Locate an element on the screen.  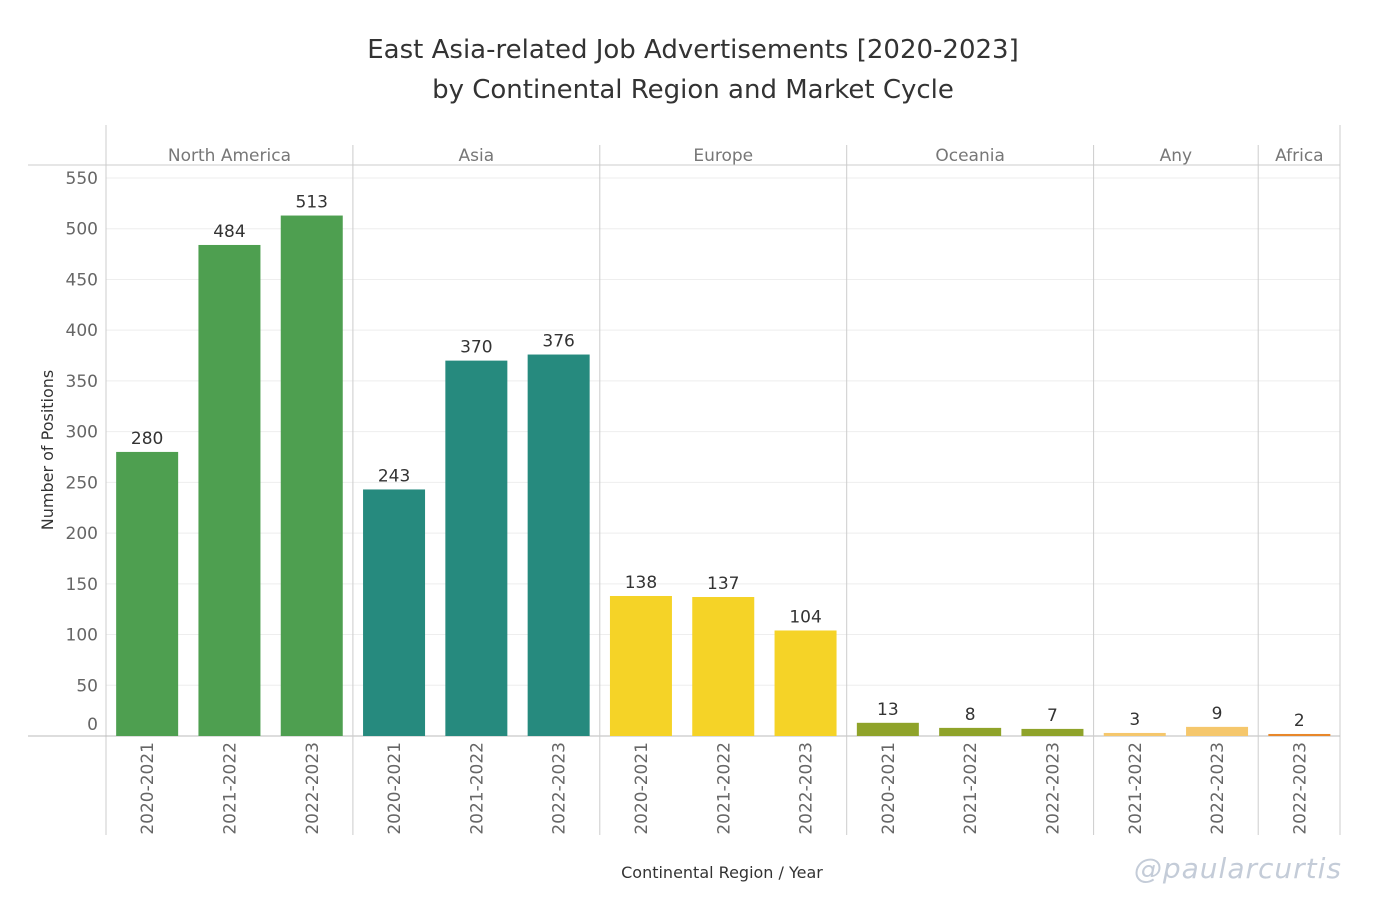
bar-value-label: 7 is located at coordinates (1052, 716).